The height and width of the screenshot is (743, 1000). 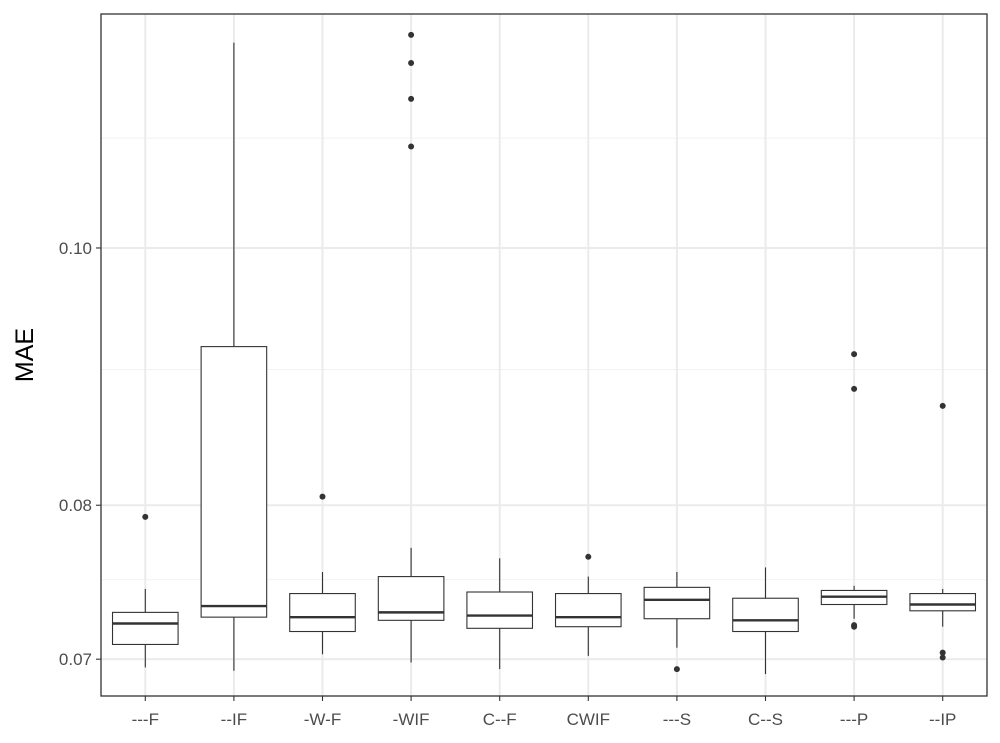 What do you see at coordinates (588, 719) in the screenshot?
I see `x-tick-label: CWIF` at bounding box center [588, 719].